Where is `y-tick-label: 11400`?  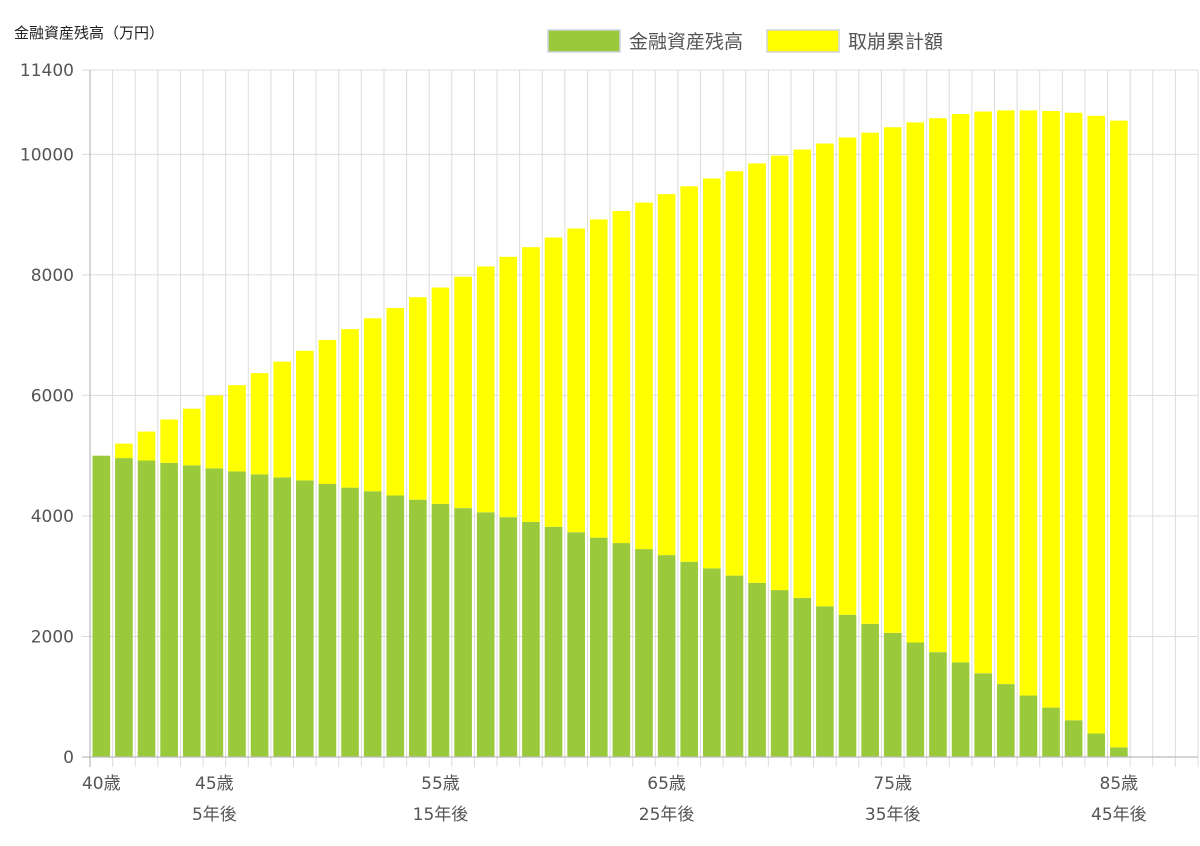 y-tick-label: 11400 is located at coordinates (47, 71).